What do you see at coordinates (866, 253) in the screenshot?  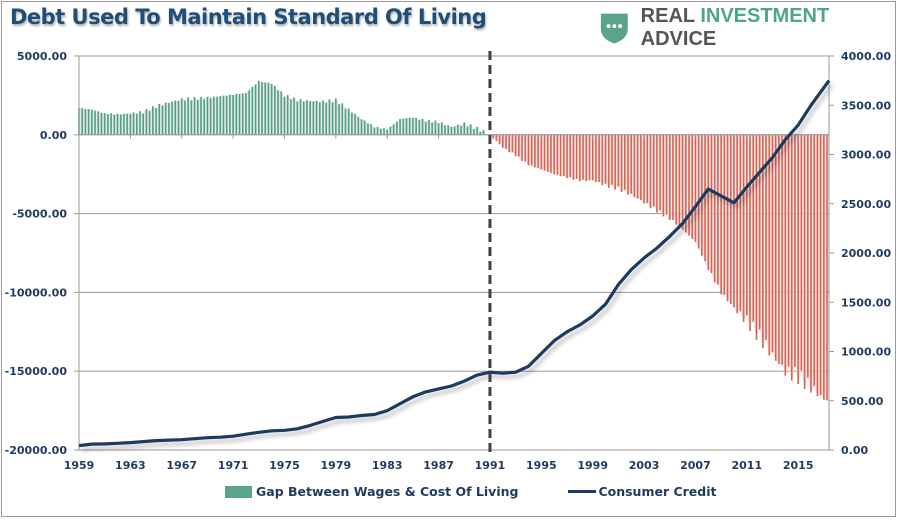 I see `right-axis-label: 2000.00` at bounding box center [866, 253].